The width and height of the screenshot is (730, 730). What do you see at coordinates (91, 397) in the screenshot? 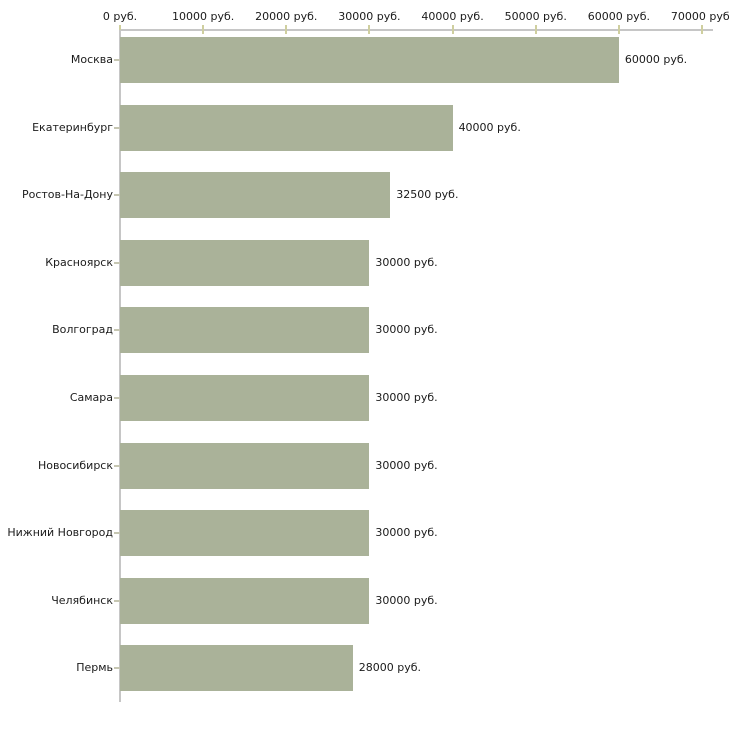
I see `category-label: Самара` at bounding box center [91, 397].